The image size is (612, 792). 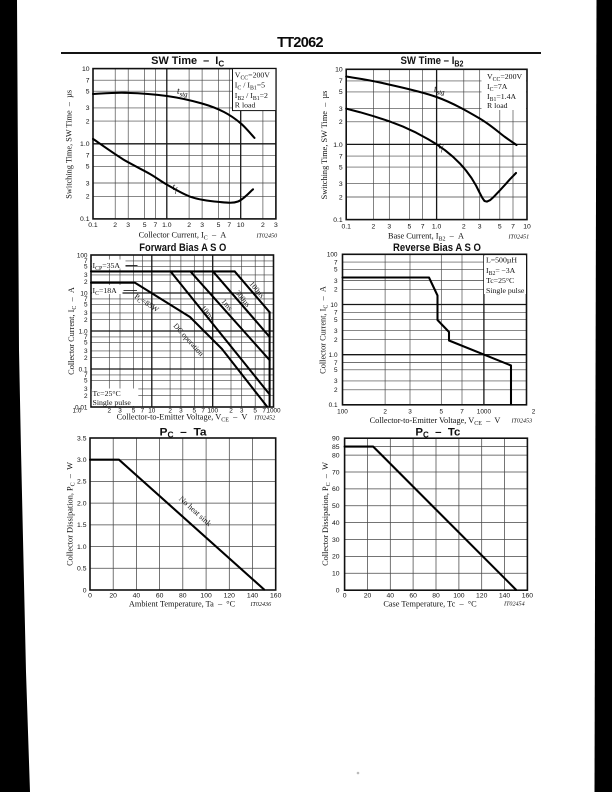 I want to click on svg-text: 0.5, so click(x=82, y=569).